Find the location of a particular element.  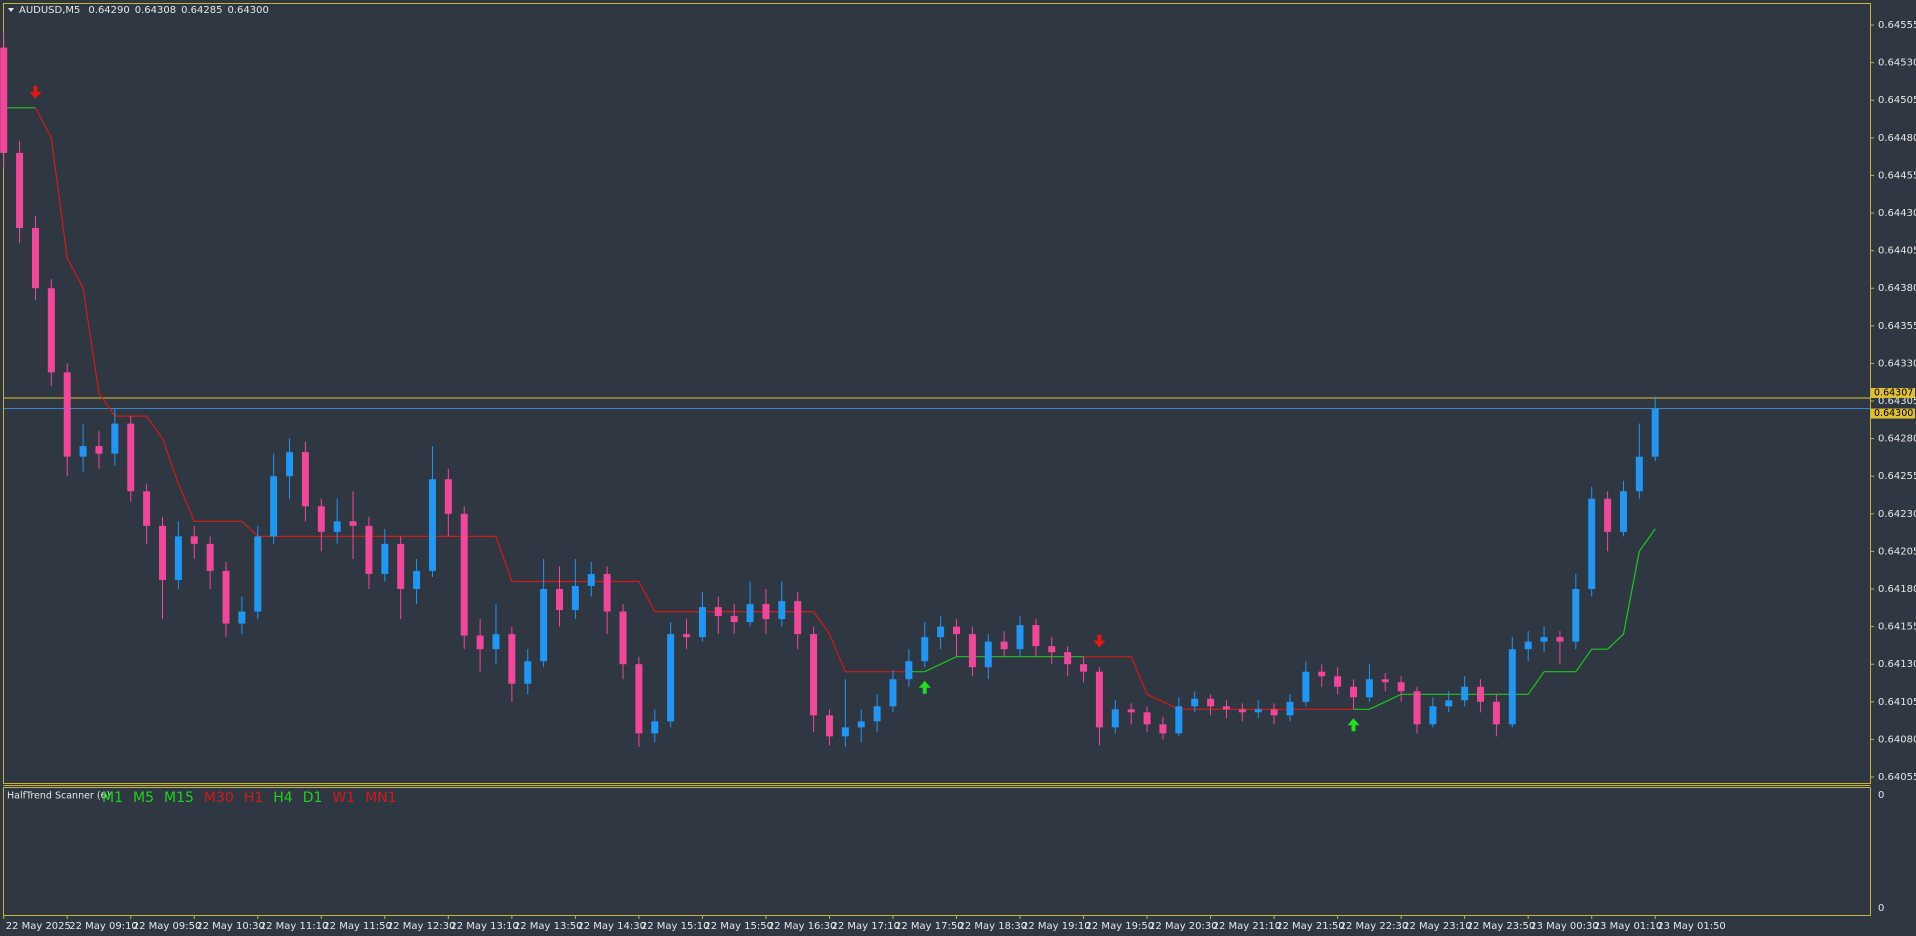

timeframe-status: H4 is located at coordinates (283, 798).